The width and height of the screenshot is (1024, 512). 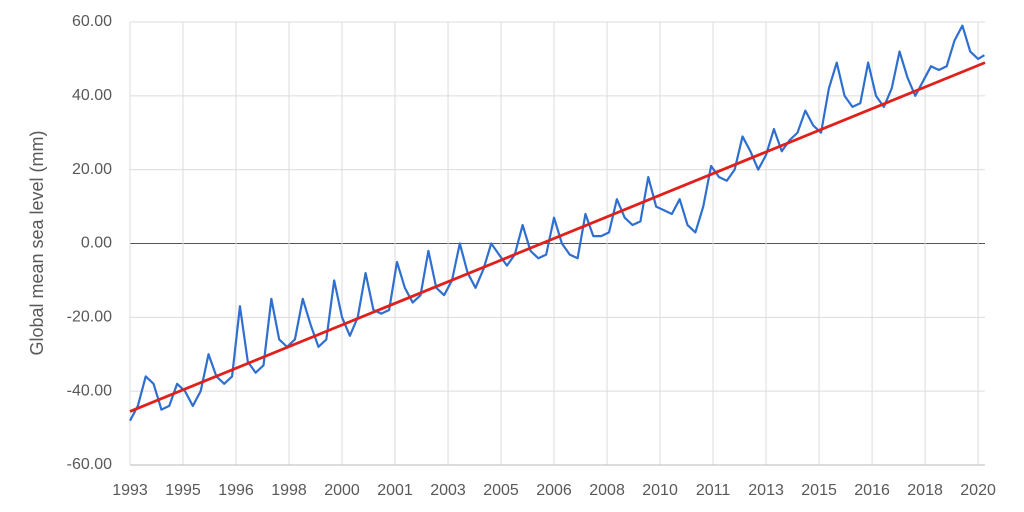 What do you see at coordinates (342, 490) in the screenshot?
I see `x-tick-label: 2000` at bounding box center [342, 490].